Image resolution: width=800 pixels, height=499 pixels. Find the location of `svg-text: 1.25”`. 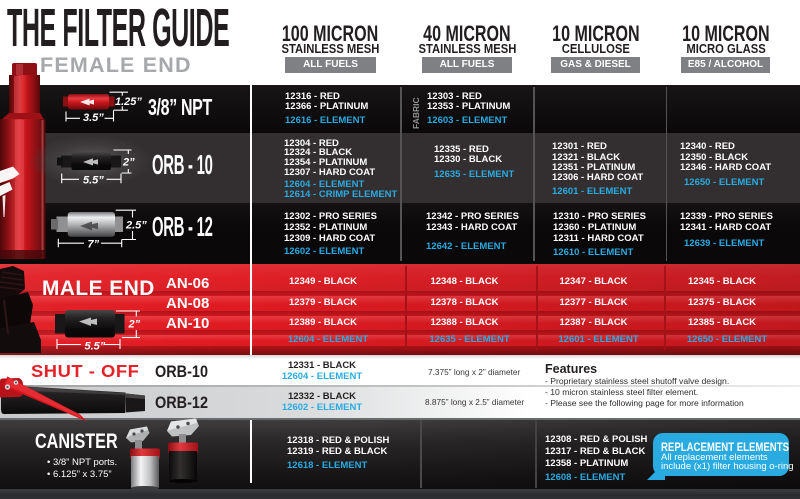

svg-text: 1.25” is located at coordinates (128, 102).